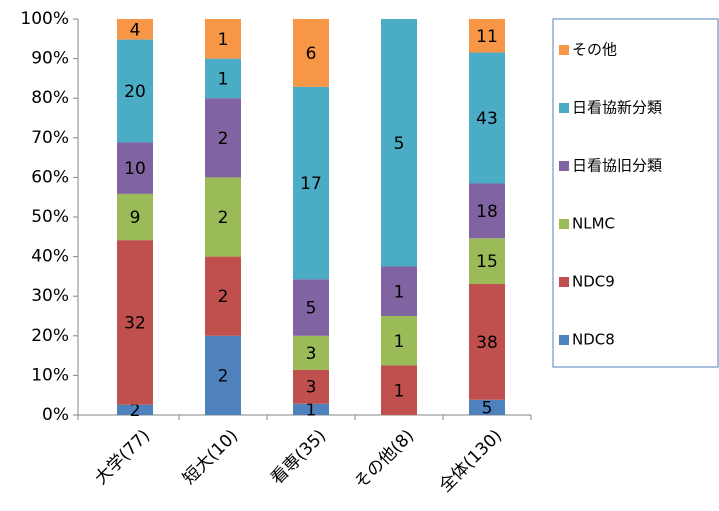 The height and width of the screenshot is (511, 719). What do you see at coordinates (122, 457) in the screenshot?
I see `x-tick-label: 大学(77)` at bounding box center [122, 457].